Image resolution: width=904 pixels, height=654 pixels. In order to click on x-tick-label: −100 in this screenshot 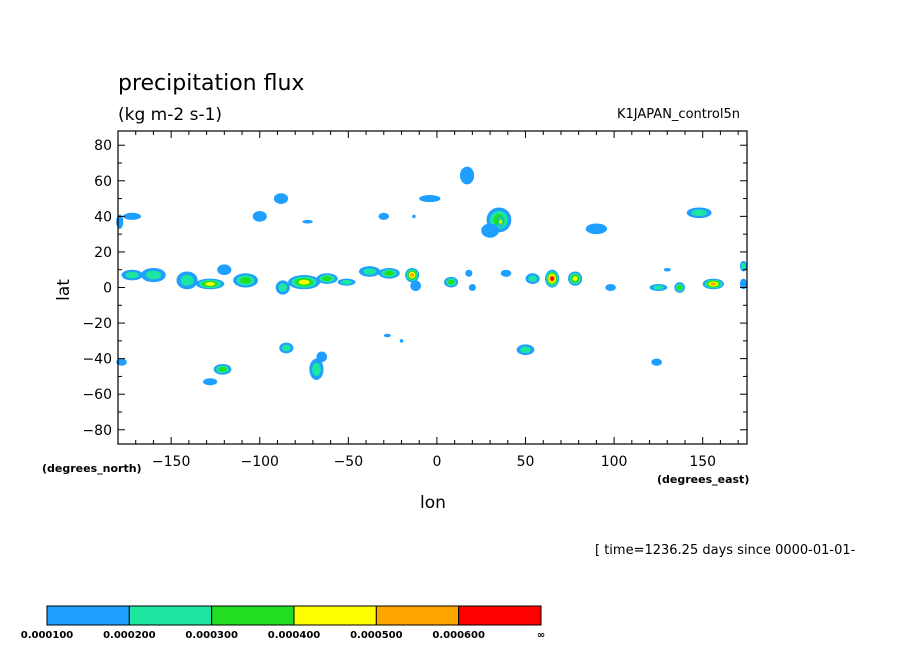, I will do `click(260, 462)`.